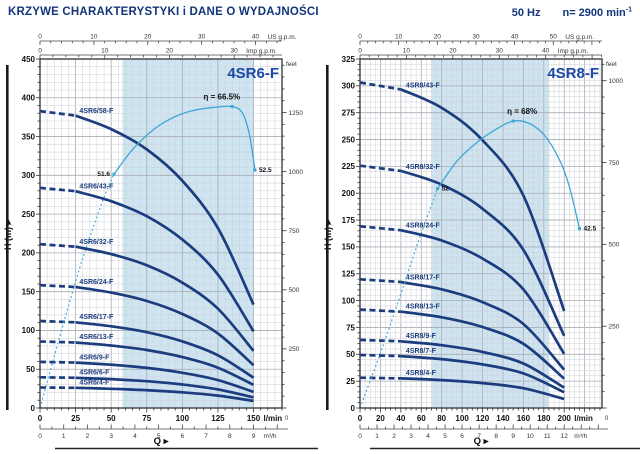  Describe the element at coordinates (411, 436) in the screenshot. I see `axis-label: 3` at that location.